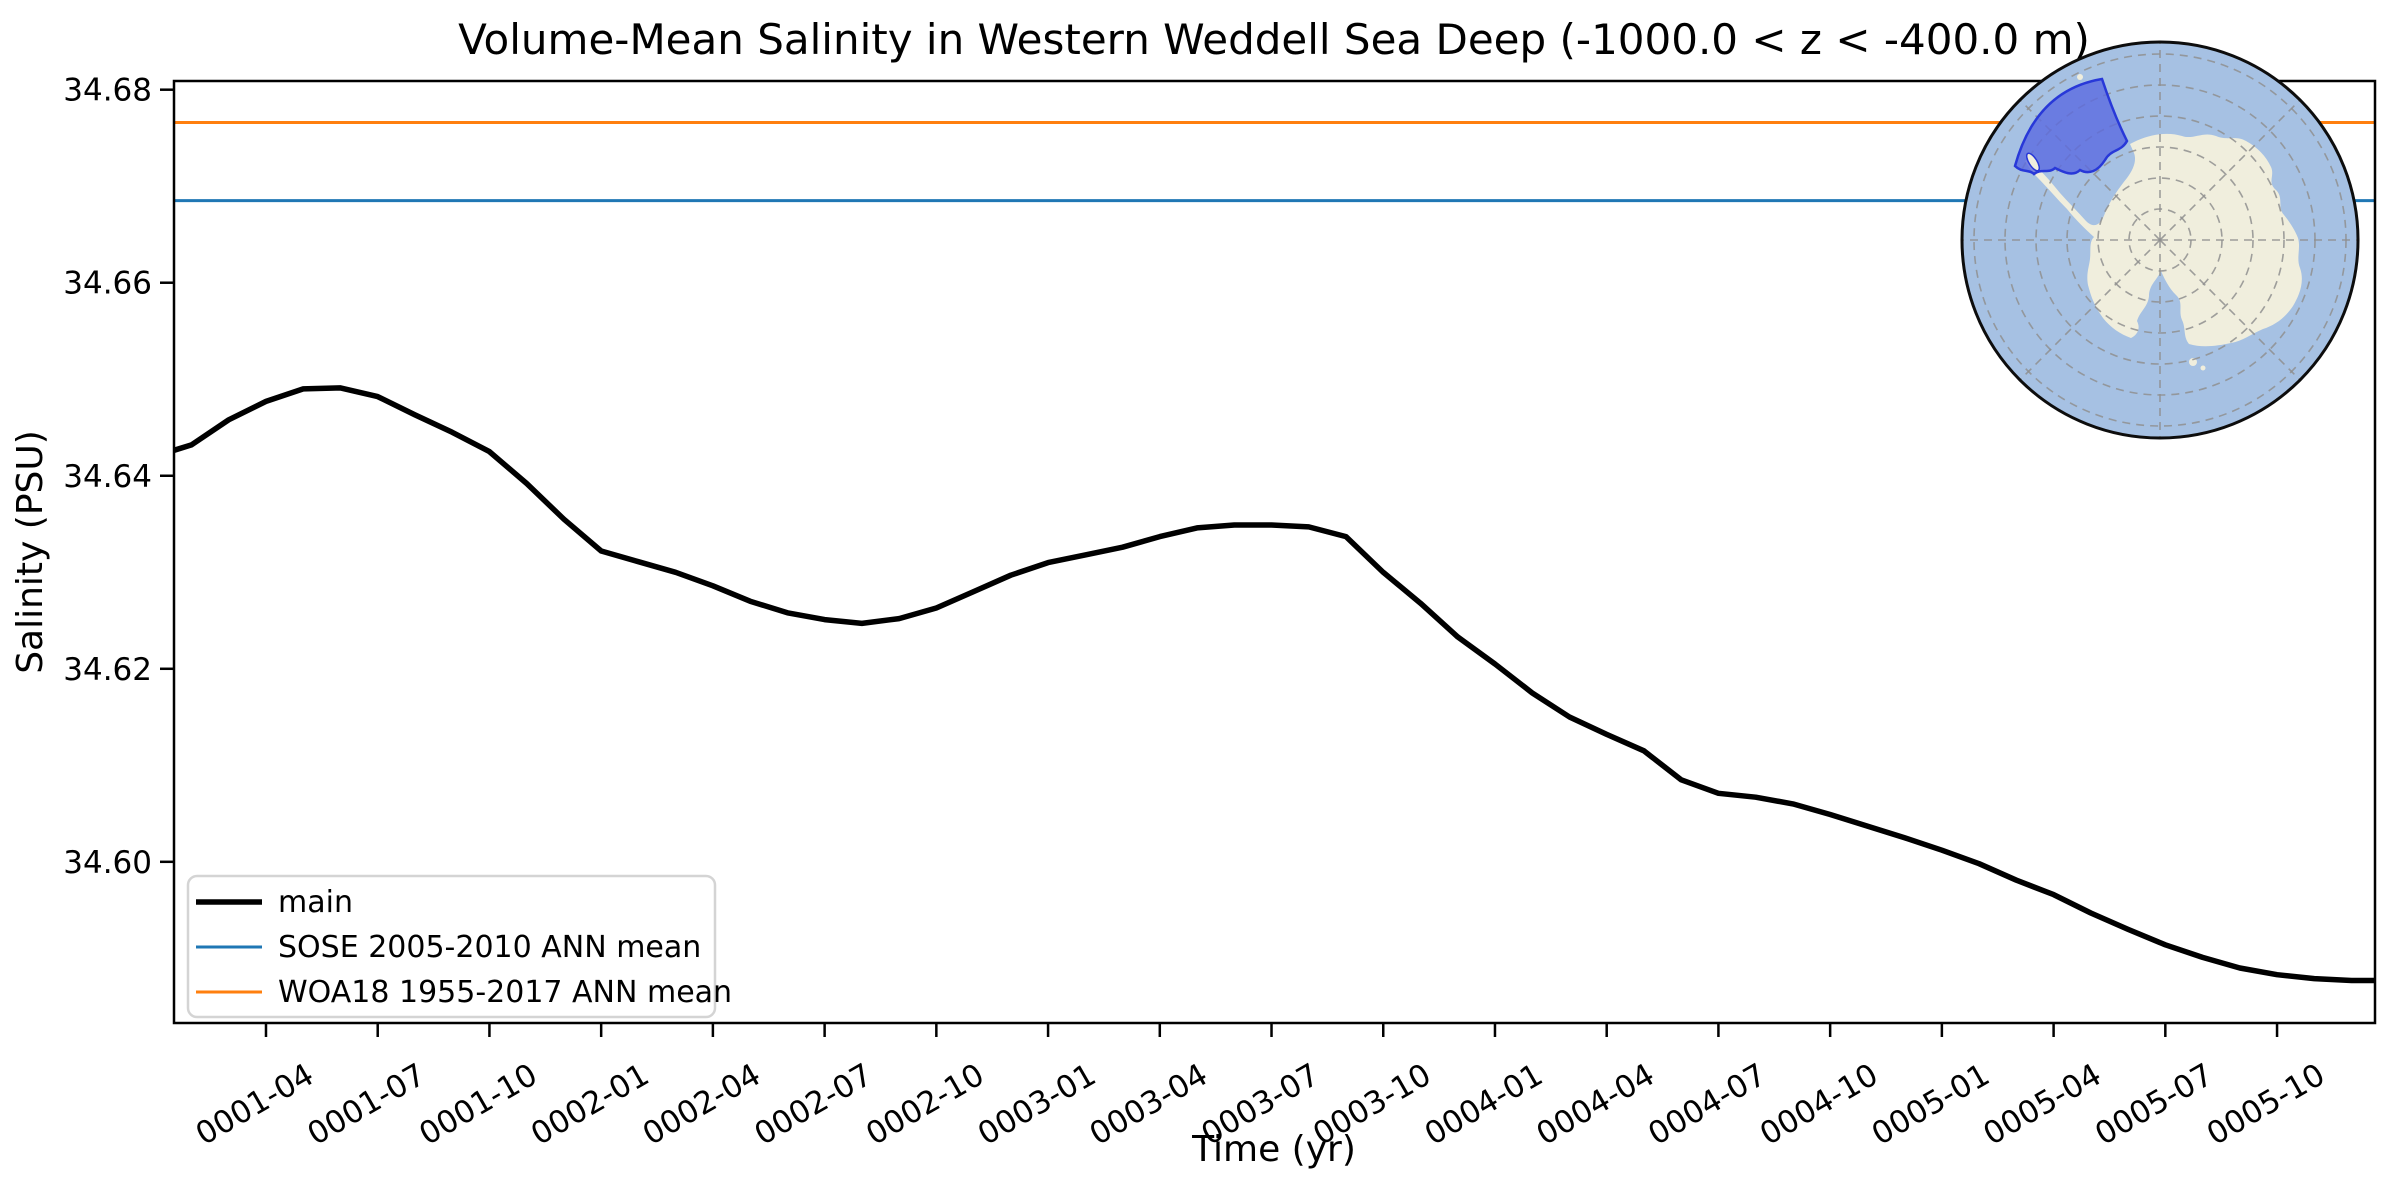 Image resolution: width=2400 pixels, height=1204 pixels. I want to click on y-axis-tick-label: 34.68, so click(107, 91).